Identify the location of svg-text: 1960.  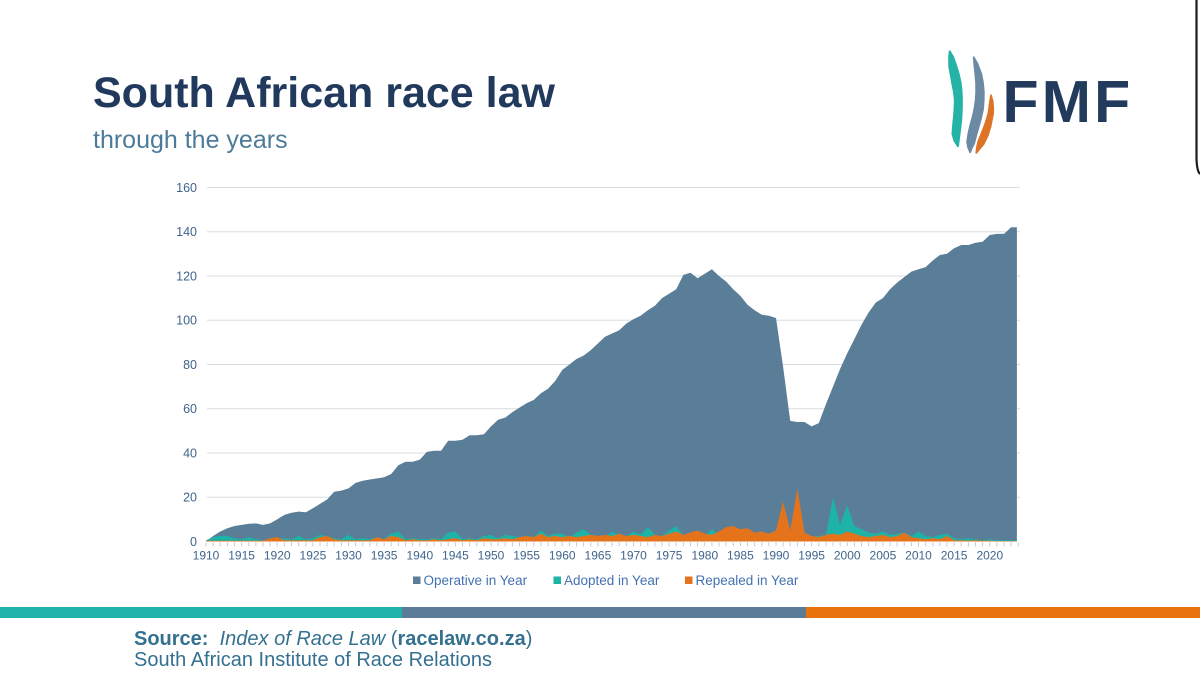
(562, 556).